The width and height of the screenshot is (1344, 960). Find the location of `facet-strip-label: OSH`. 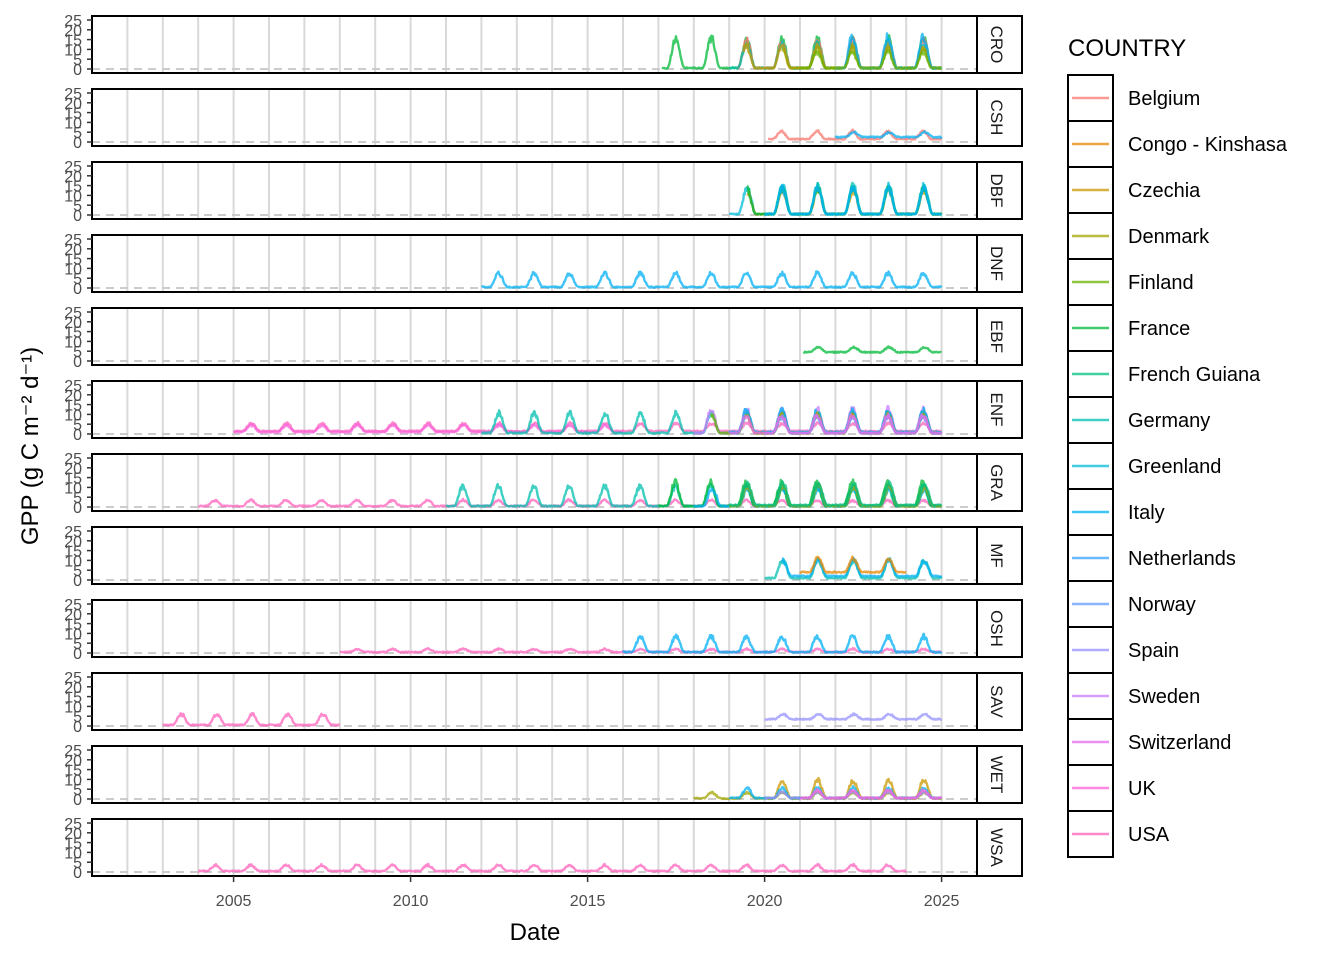

facet-strip-label: OSH is located at coordinates (996, 628).